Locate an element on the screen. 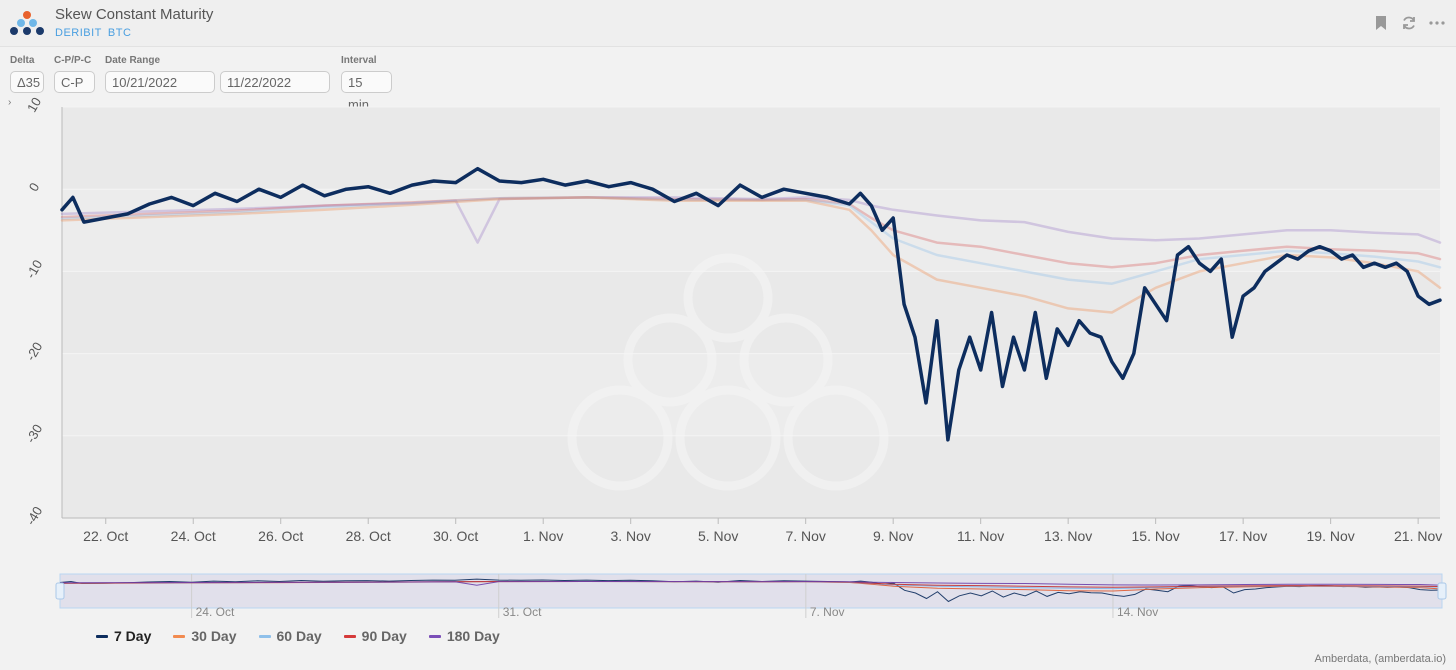 Image resolution: width=1456 pixels, height=670 pixels. legend-item-90-day: 90 Day is located at coordinates (375, 636).